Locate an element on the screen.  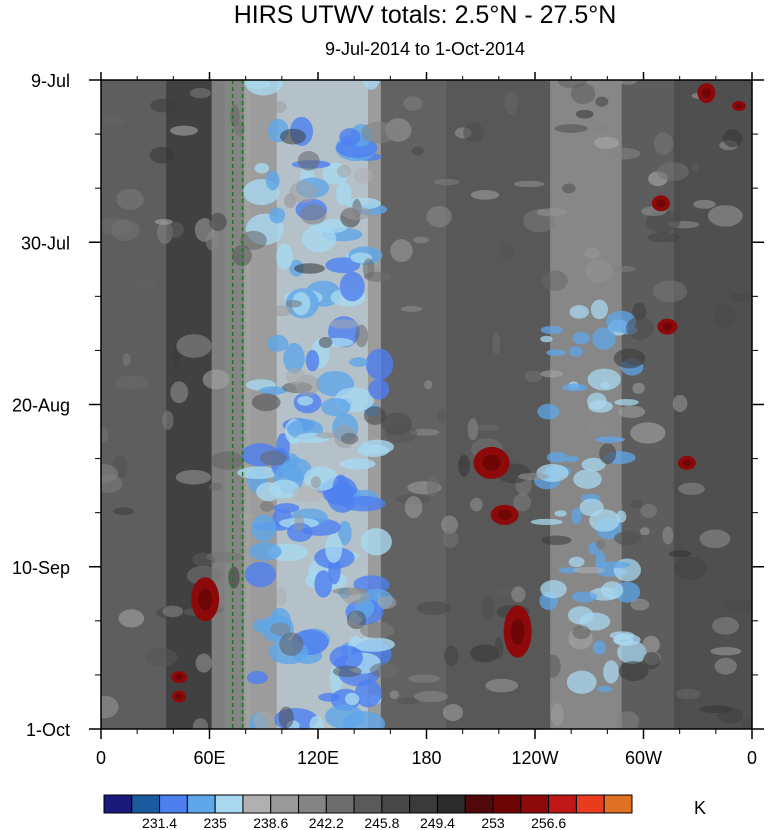
x-tick-label: 0 is located at coordinates (101, 758).